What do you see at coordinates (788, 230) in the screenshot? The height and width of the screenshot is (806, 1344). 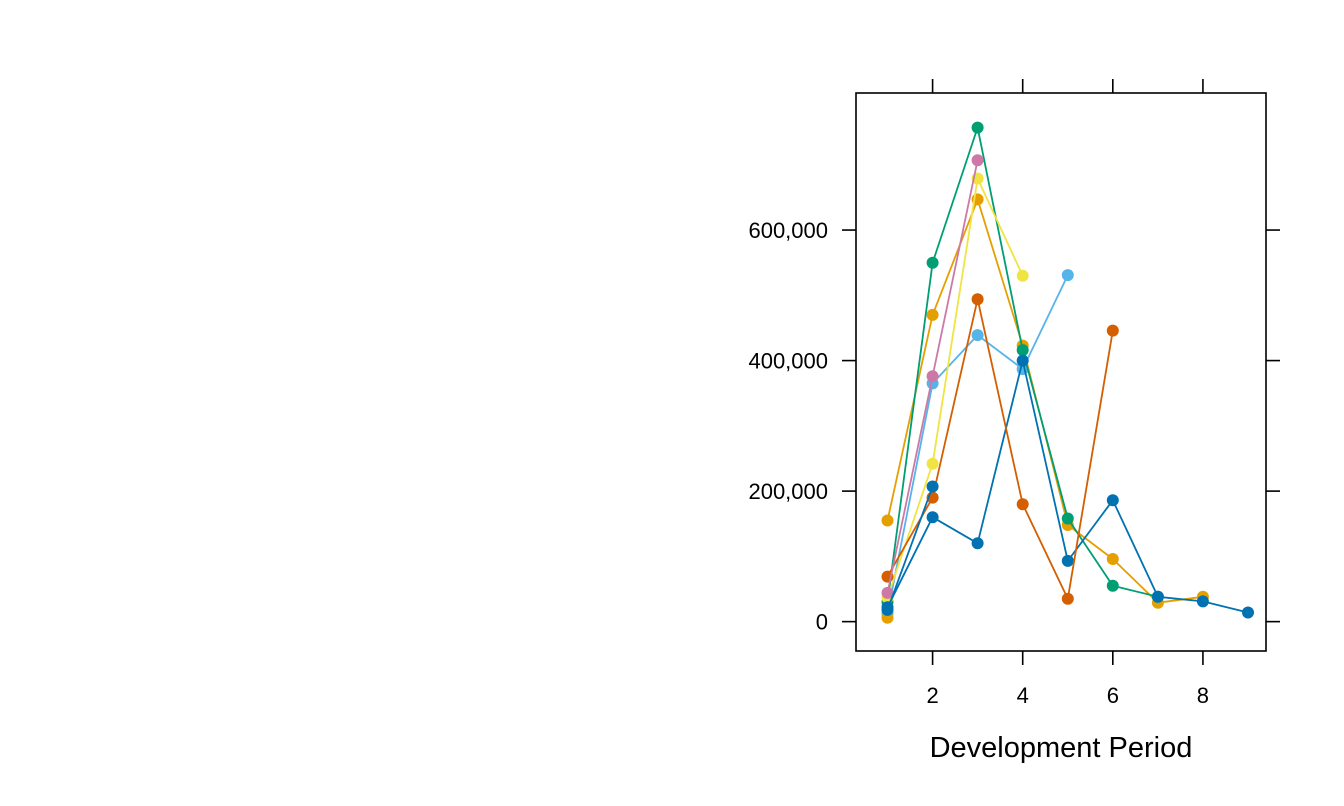 I see `y-tick-label: 600,000` at bounding box center [788, 230].